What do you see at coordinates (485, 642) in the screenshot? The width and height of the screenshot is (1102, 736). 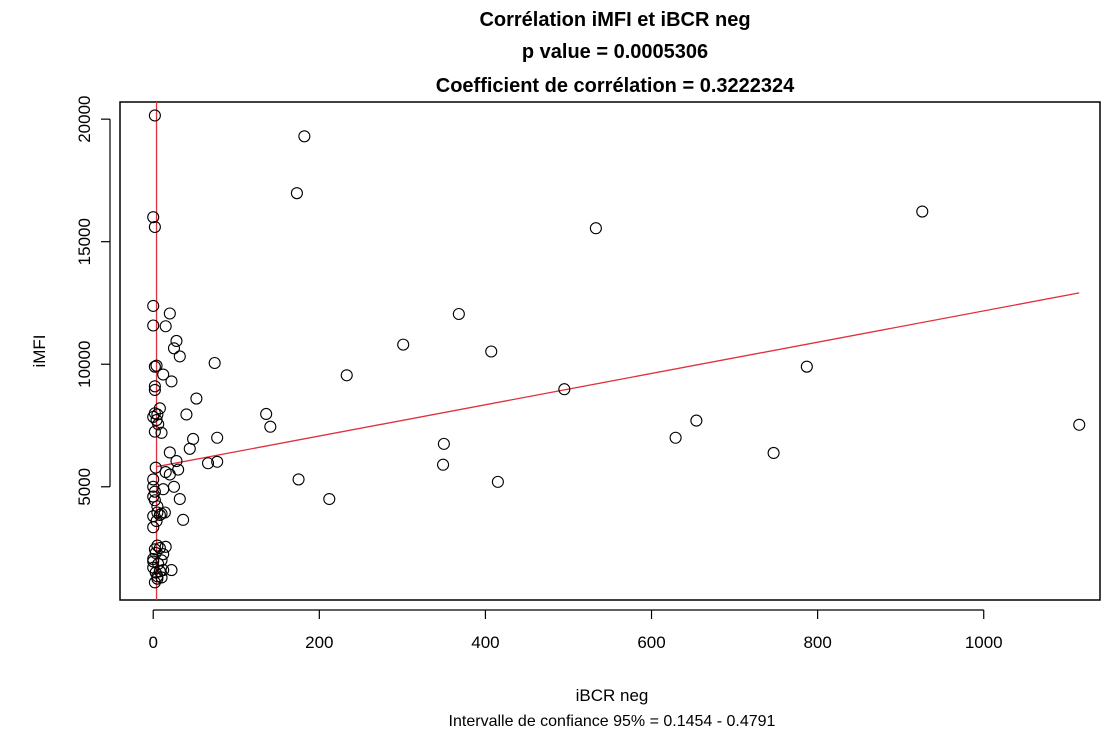 I see `x-tick-label: 400` at bounding box center [485, 642].